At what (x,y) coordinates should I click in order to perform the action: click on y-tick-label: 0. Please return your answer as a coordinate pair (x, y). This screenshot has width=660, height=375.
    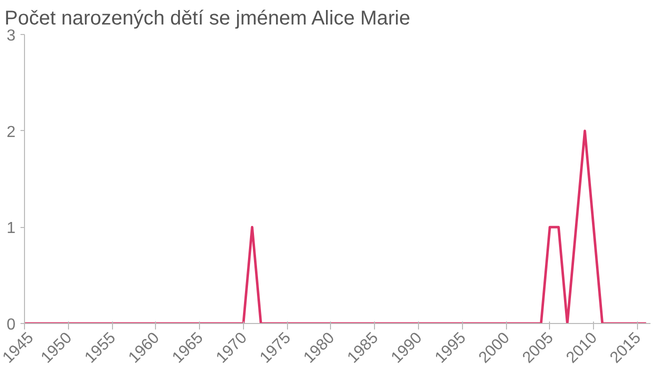
    Looking at the image, I should click on (11, 325).